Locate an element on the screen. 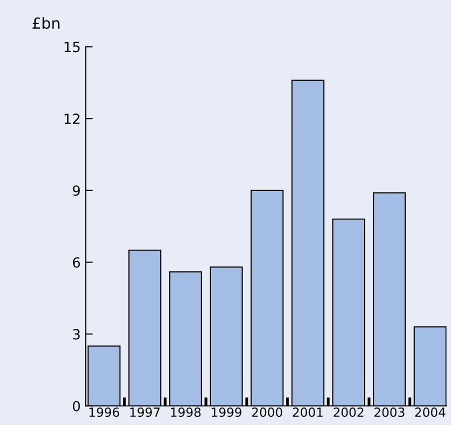 The height and width of the screenshot is (425, 451). x-tick-label: 1996 is located at coordinates (105, 412).